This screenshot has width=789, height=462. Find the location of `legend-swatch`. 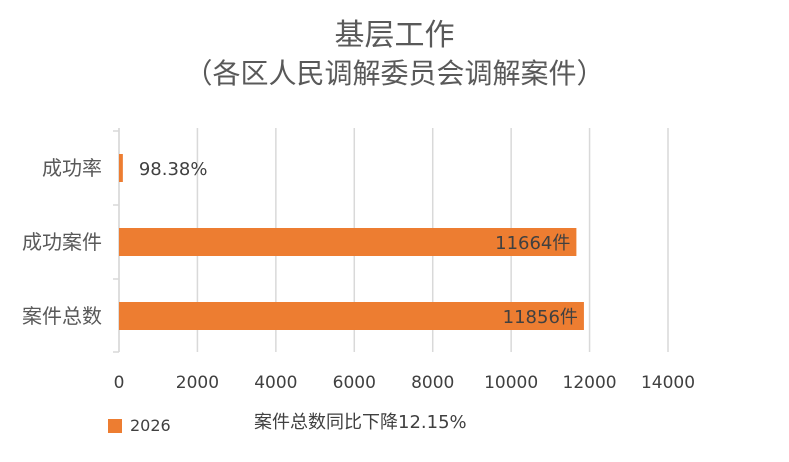

legend-swatch is located at coordinates (115, 425).